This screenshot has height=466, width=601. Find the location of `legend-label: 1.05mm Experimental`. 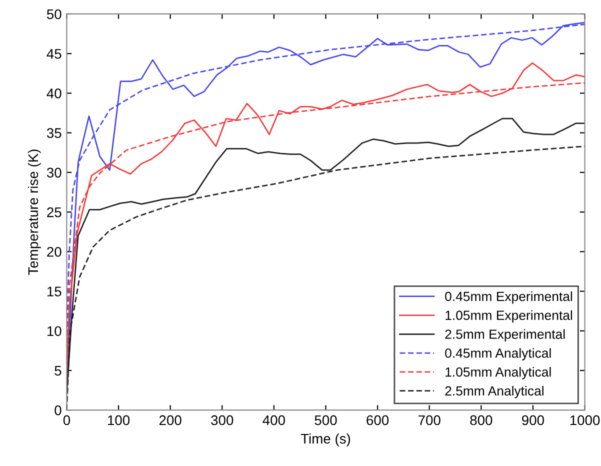

legend-label: 1.05mm Experimental is located at coordinates (509, 316).